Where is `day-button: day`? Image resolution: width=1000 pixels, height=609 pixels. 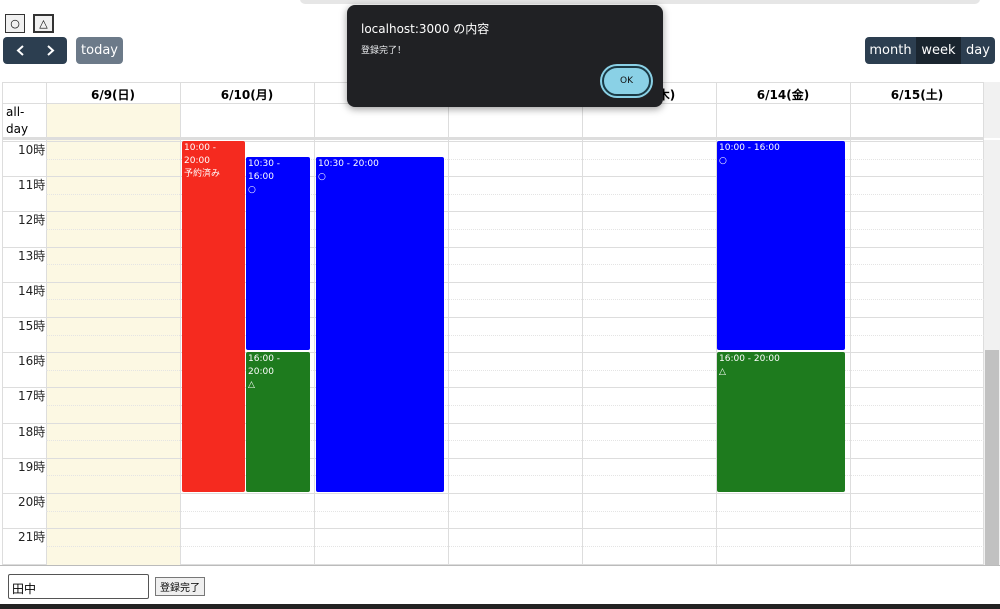 day-button: day is located at coordinates (978, 50).